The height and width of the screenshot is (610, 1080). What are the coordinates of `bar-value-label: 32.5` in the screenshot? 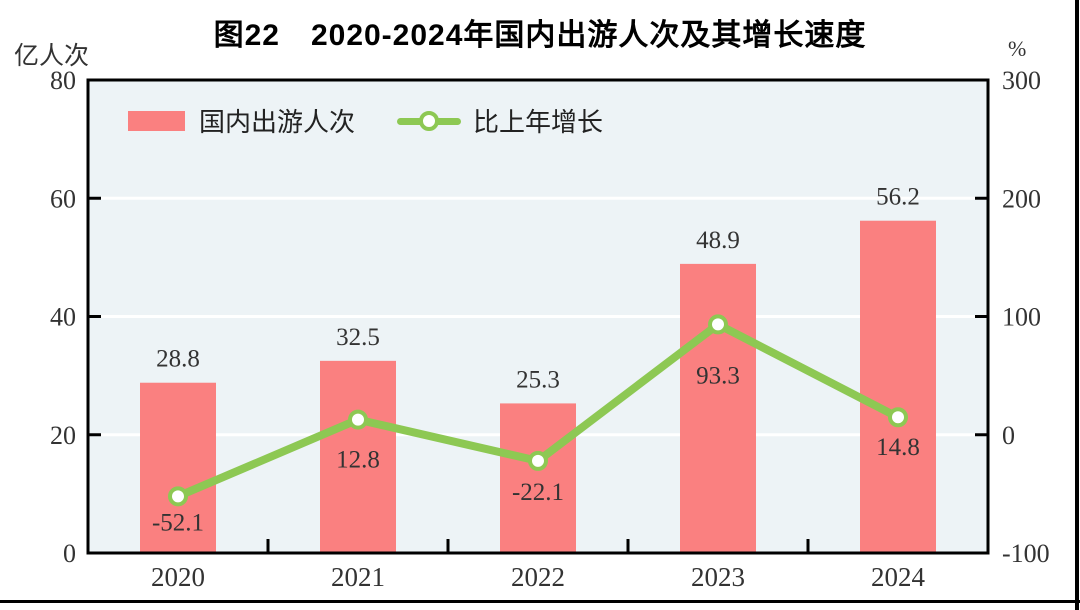 It's located at (358, 337).